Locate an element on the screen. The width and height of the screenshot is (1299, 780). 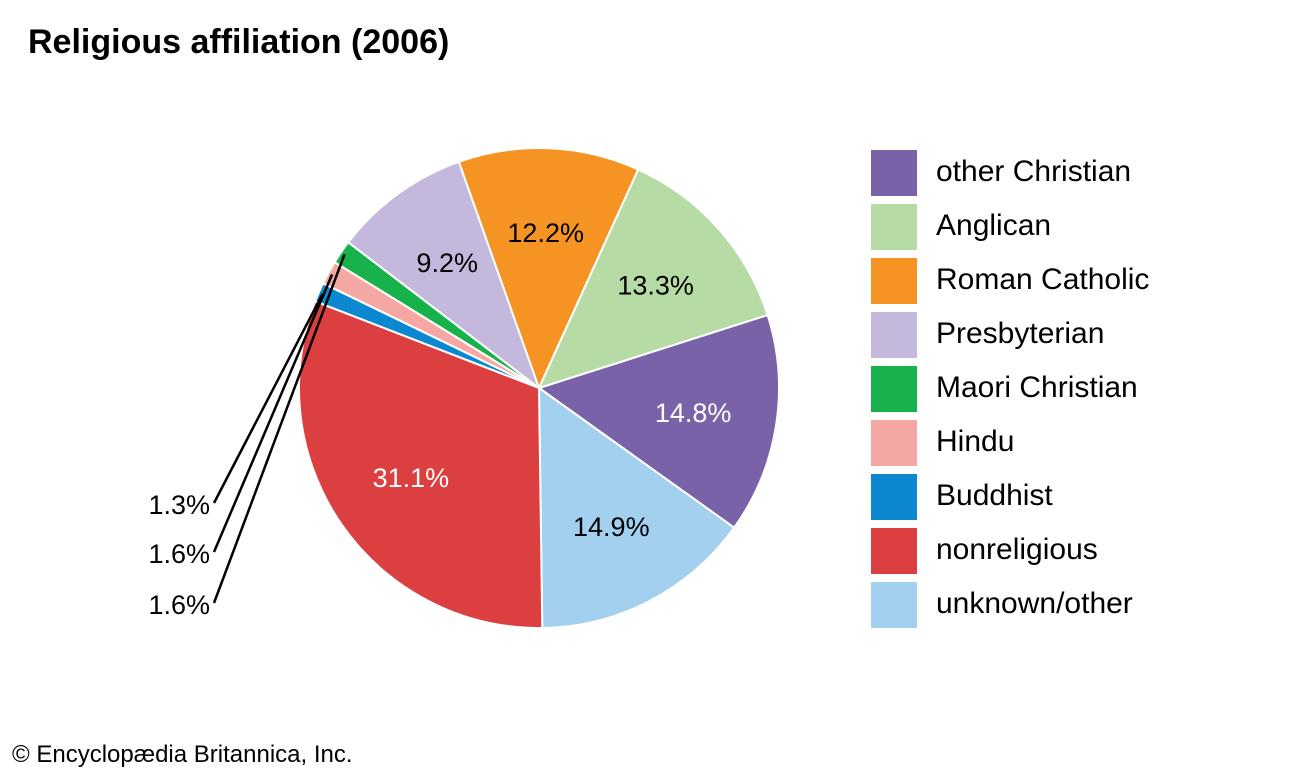
chart-title: Religious affiliation (2006) is located at coordinates (239, 42).